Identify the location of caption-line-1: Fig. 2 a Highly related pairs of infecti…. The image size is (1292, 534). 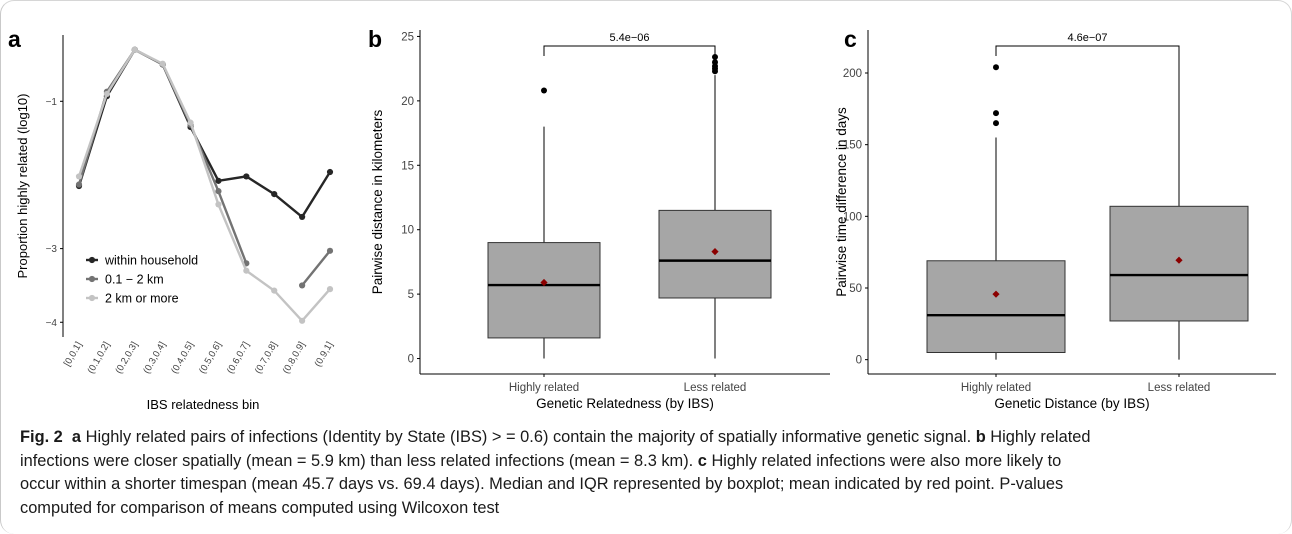
(651, 438).